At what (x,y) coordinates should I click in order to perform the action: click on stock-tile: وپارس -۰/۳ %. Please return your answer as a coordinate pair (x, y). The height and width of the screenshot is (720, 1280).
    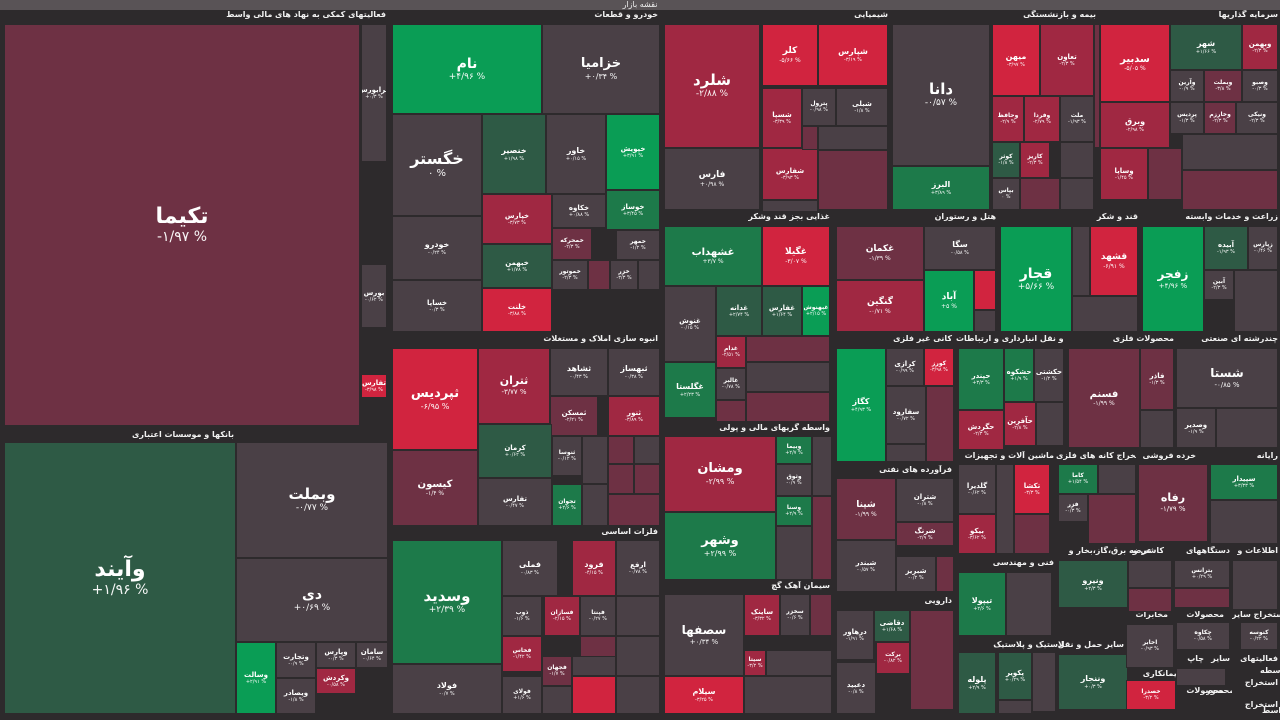
    Looking at the image, I should click on (336, 655).